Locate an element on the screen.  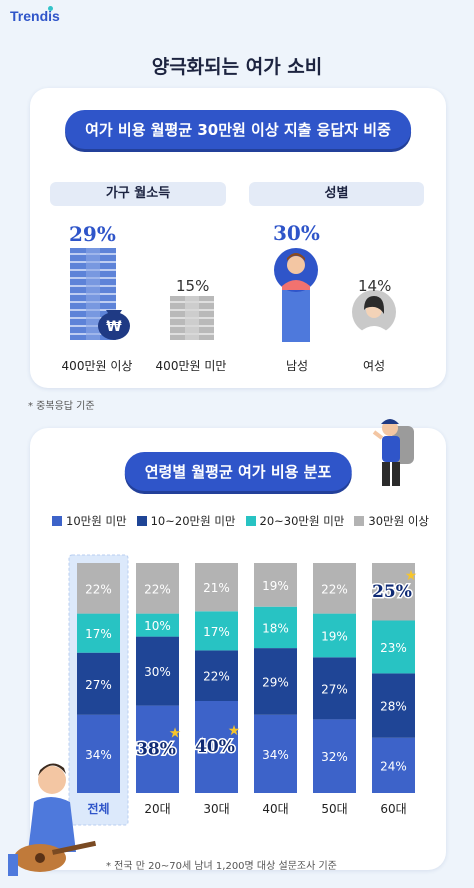
legend-label-1: 10만원 미만 is located at coordinates (96, 521).